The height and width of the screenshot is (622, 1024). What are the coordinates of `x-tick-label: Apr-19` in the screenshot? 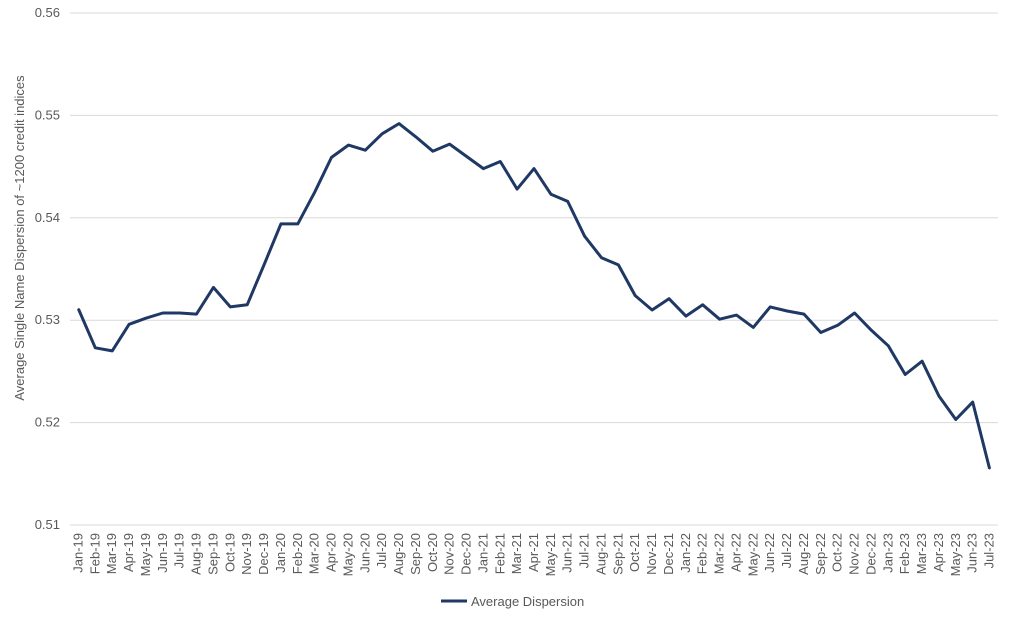 It's located at (128, 552).